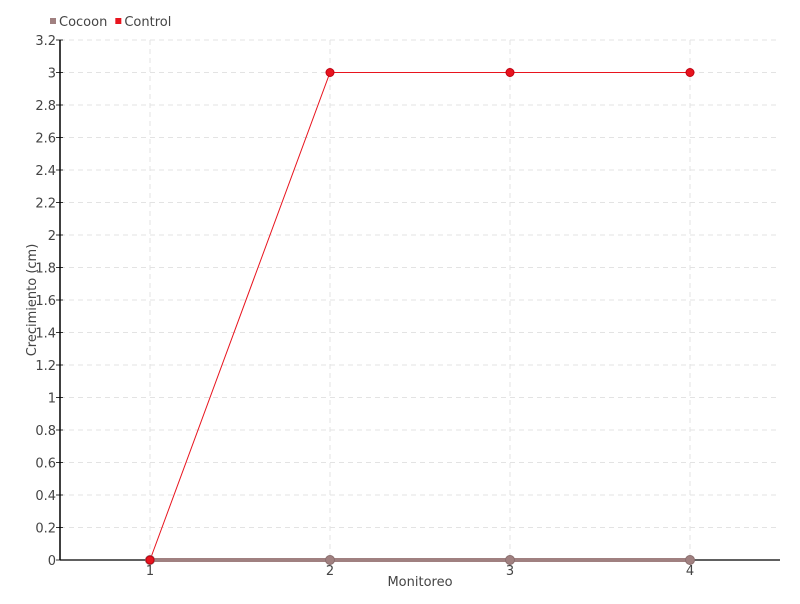  Describe the element at coordinates (419, 582) in the screenshot. I see `x-axis-label: Monitoreo` at that location.